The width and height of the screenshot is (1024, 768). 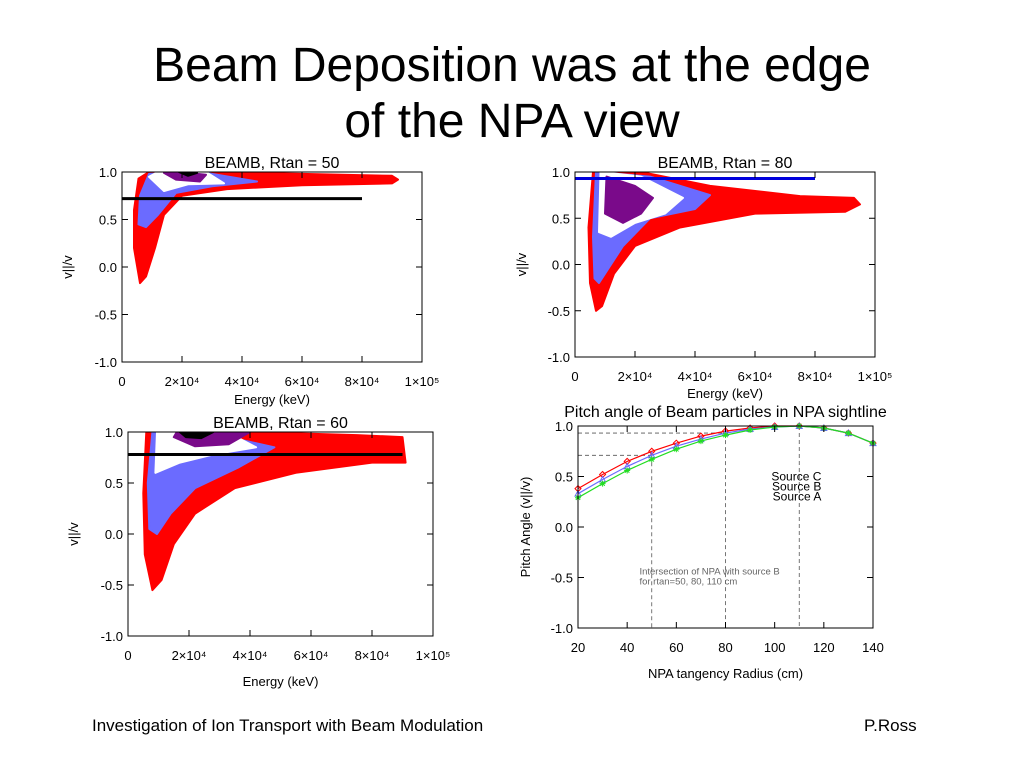 I want to click on annotation-line: for rtan=50, 80, 110 cm, so click(x=688, y=582).